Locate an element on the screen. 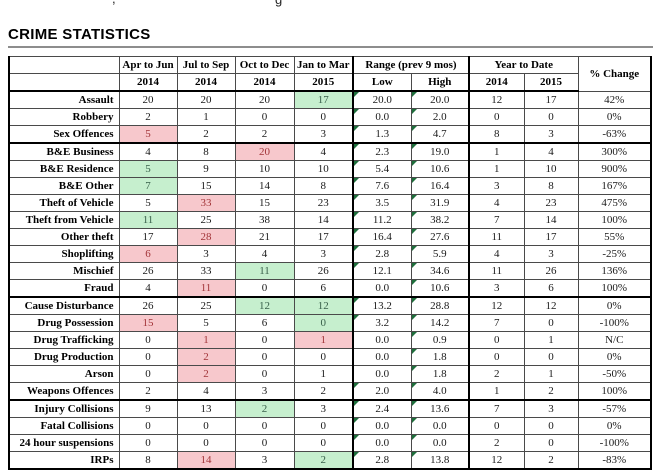 The height and width of the screenshot is (470, 661). cell-pct-change: 167% is located at coordinates (614, 186).